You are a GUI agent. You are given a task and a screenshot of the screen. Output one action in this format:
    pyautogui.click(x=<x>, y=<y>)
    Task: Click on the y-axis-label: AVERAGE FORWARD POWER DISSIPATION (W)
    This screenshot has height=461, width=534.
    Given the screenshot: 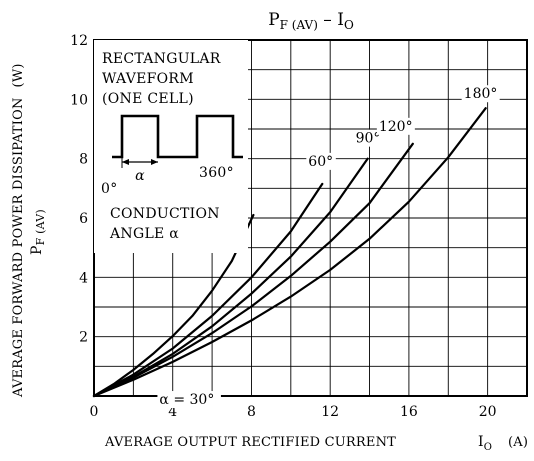 What is the action you would take?
    pyautogui.click(x=18, y=230)
    